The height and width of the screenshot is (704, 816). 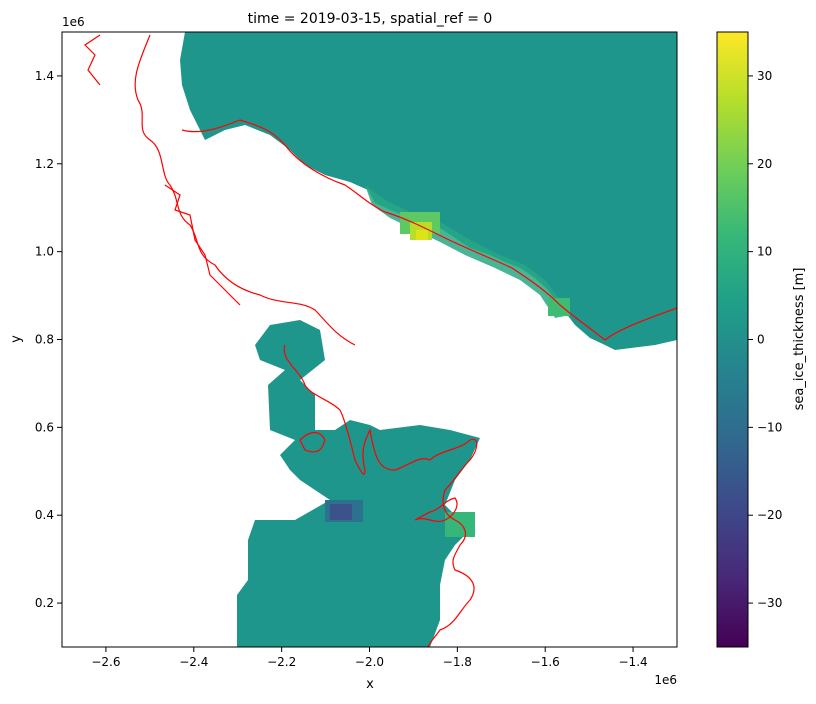 I want to click on x-axis: −2.6 −2.4 −2.2 −2.0 −1.8 −1.6 −1.4, so click(x=369, y=658).